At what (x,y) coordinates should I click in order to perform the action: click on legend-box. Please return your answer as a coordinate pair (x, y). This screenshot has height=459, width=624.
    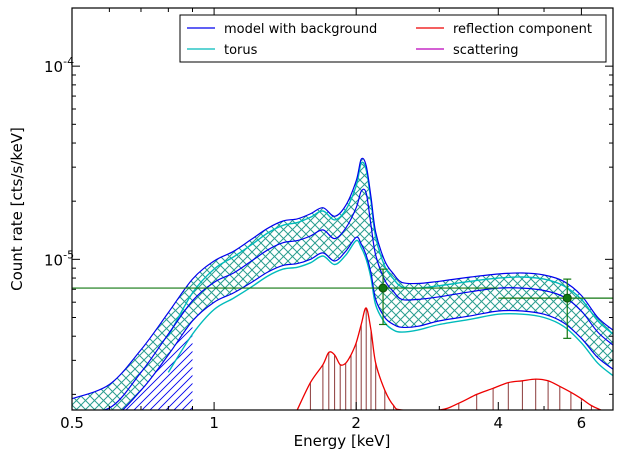
    Looking at the image, I should click on (393, 38).